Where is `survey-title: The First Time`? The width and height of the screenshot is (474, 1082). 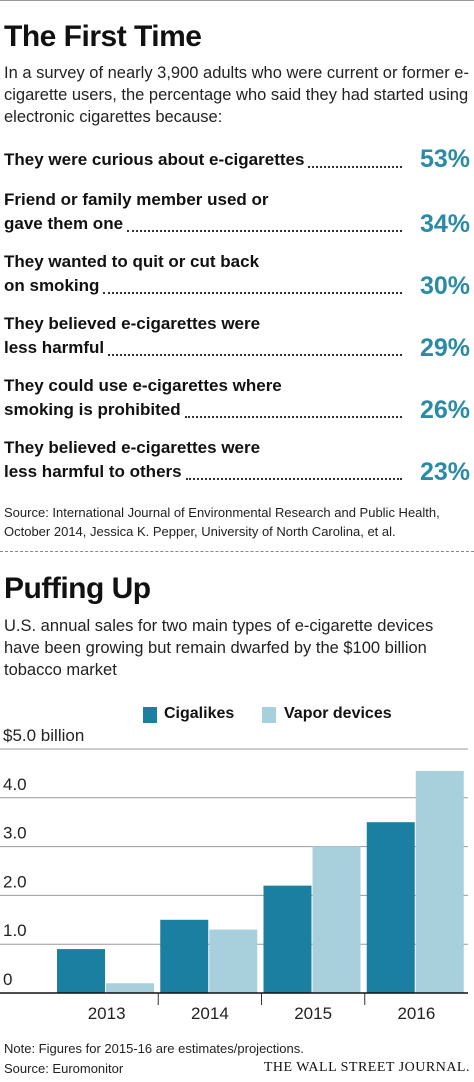
survey-title: The First Time is located at coordinates (103, 36).